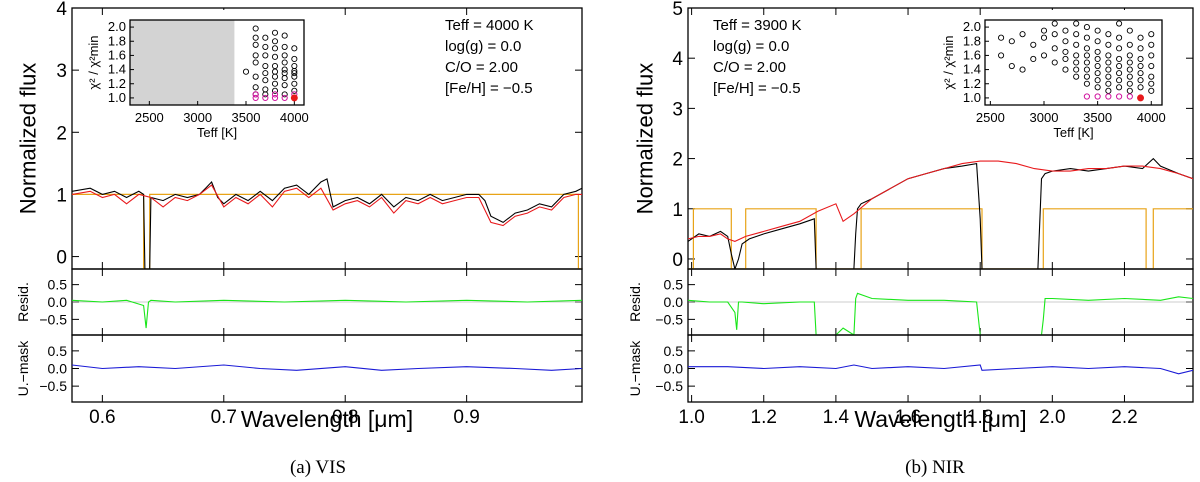 The image size is (1200, 482). Describe the element at coordinates (691, 417) in the screenshot. I see `xtick-label: 1.0` at that location.